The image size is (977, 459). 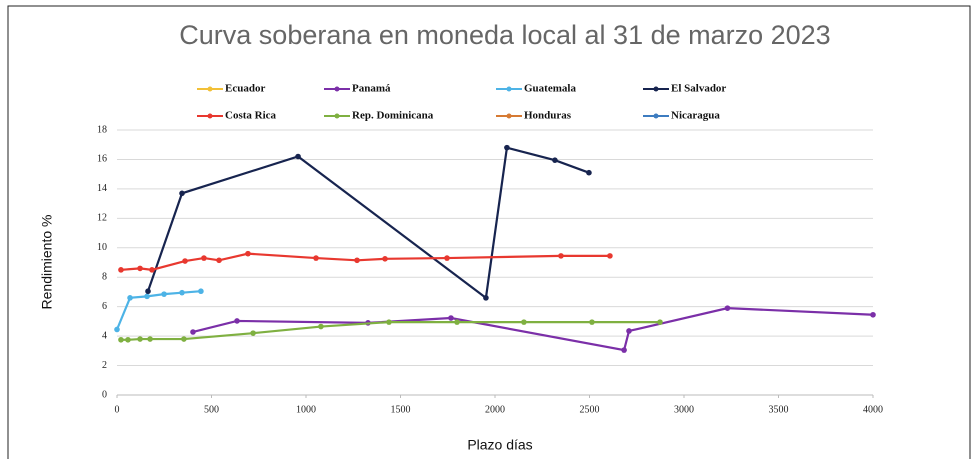 I want to click on x-tick-label: 1500, so click(x=401, y=409).